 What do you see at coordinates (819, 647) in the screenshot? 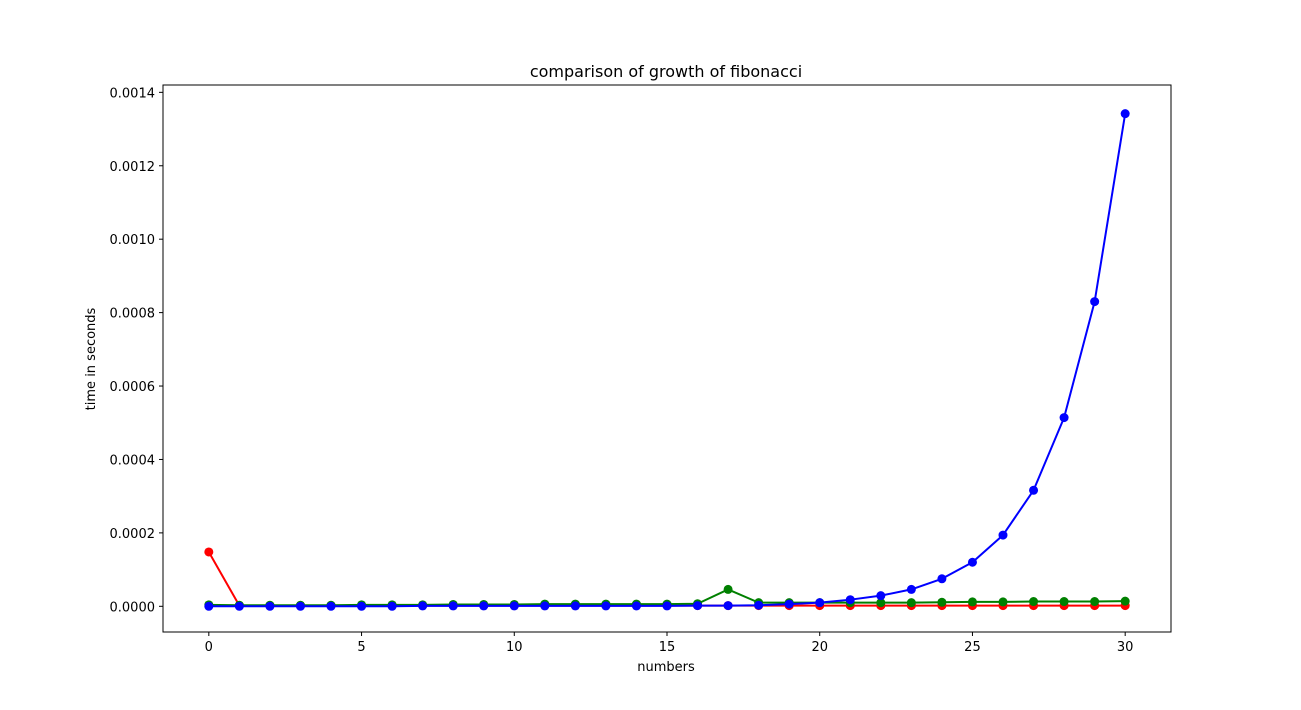
I see `x-tick-label: 20` at bounding box center [819, 647].